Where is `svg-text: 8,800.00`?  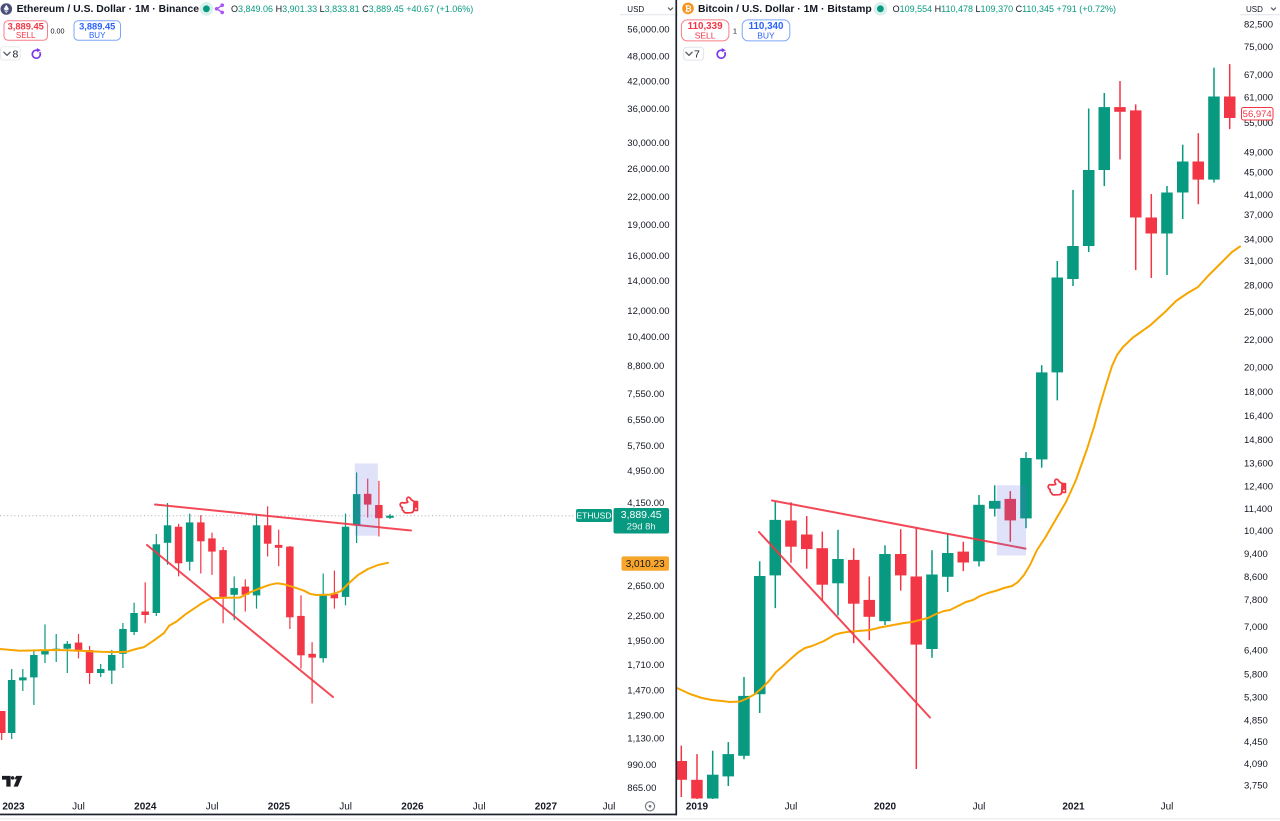
svg-text: 8,800.00 is located at coordinates (645, 366).